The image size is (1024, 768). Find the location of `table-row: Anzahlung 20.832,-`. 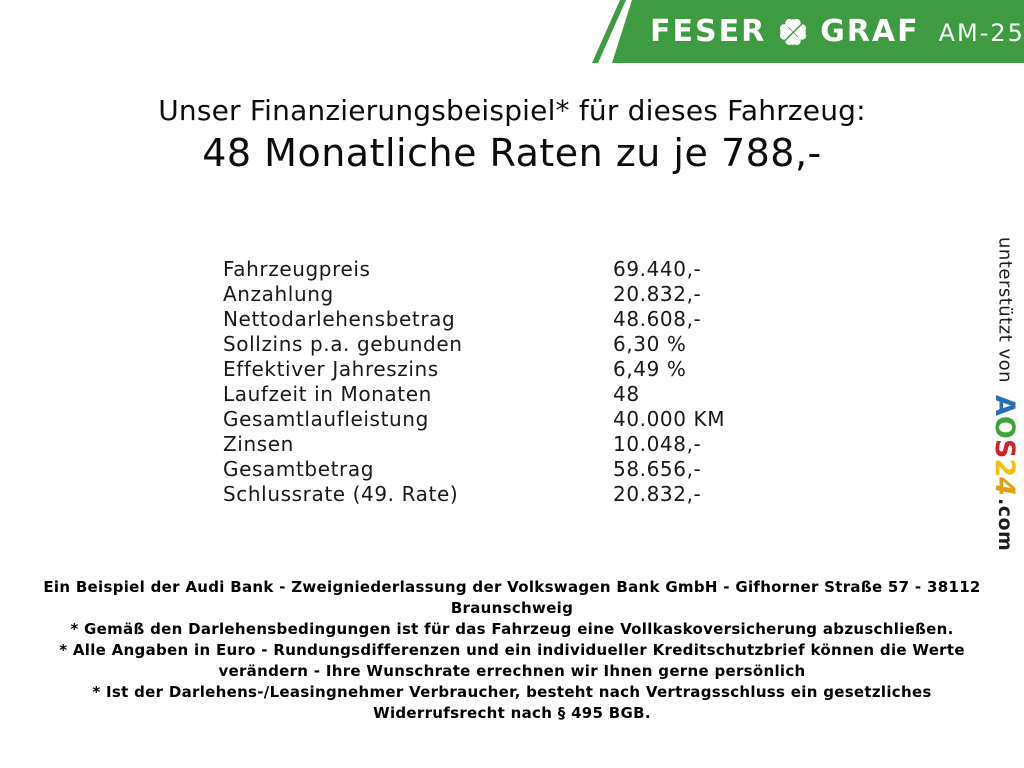

table-row: Anzahlung 20.832,- is located at coordinates (523, 293).